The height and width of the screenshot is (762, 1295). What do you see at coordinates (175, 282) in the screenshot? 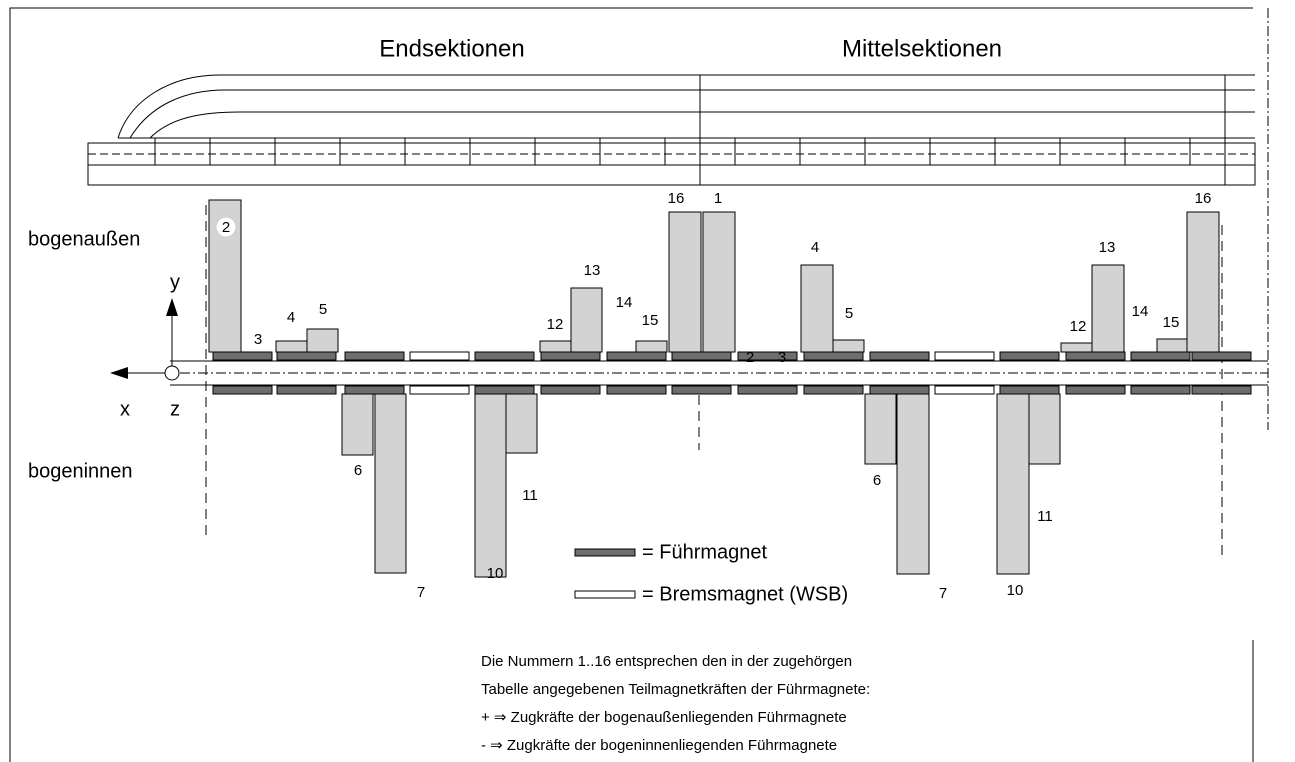
I see `axis-label: y` at bounding box center [175, 282].